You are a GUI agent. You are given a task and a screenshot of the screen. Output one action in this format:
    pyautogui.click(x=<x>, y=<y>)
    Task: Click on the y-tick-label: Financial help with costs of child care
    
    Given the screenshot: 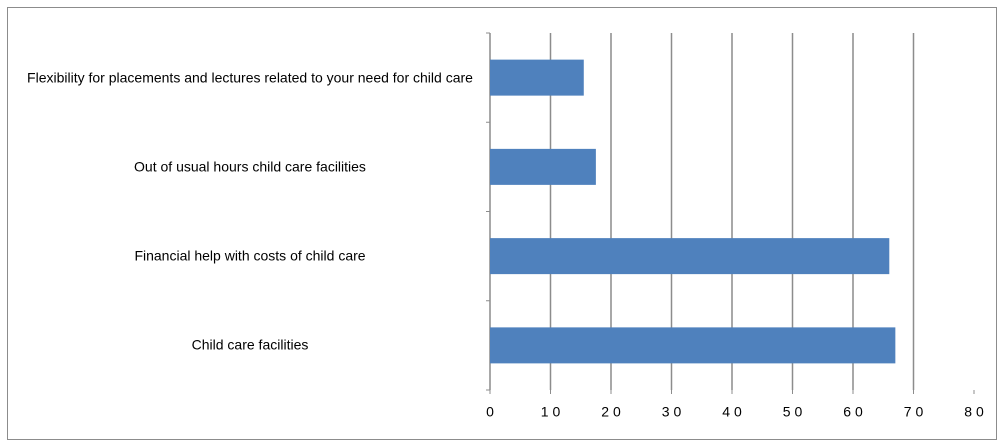 What is the action you would take?
    pyautogui.click(x=250, y=255)
    